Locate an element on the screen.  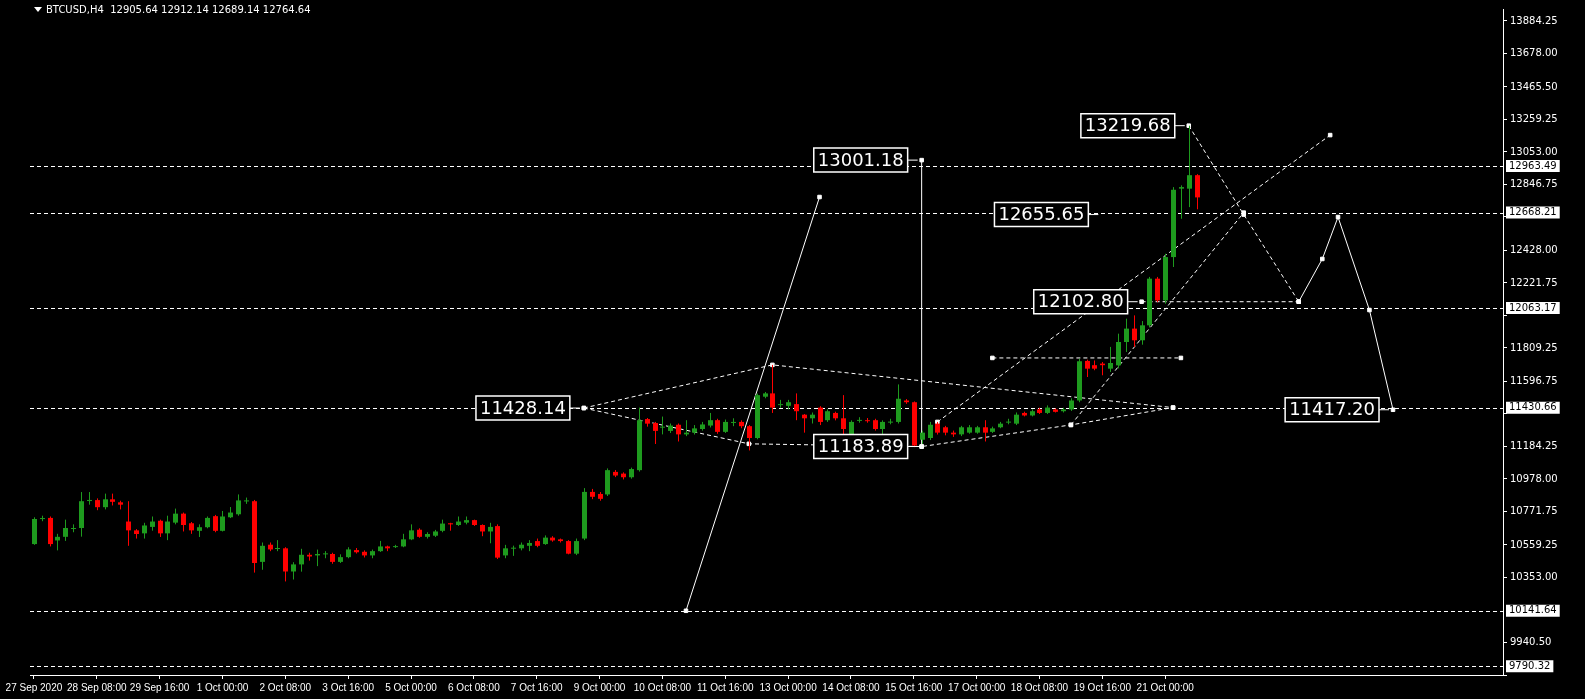
x-tick-label: 3 Oct 16:00 is located at coordinates (348, 687).